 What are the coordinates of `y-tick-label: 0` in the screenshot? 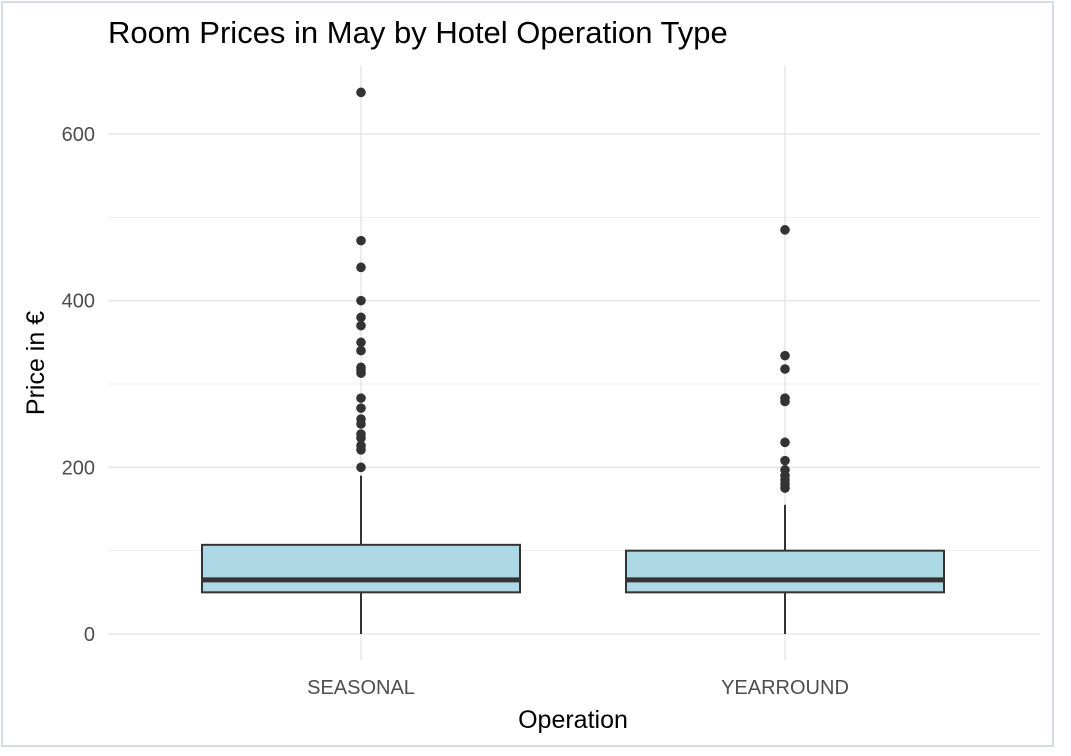 It's located at (89, 635).